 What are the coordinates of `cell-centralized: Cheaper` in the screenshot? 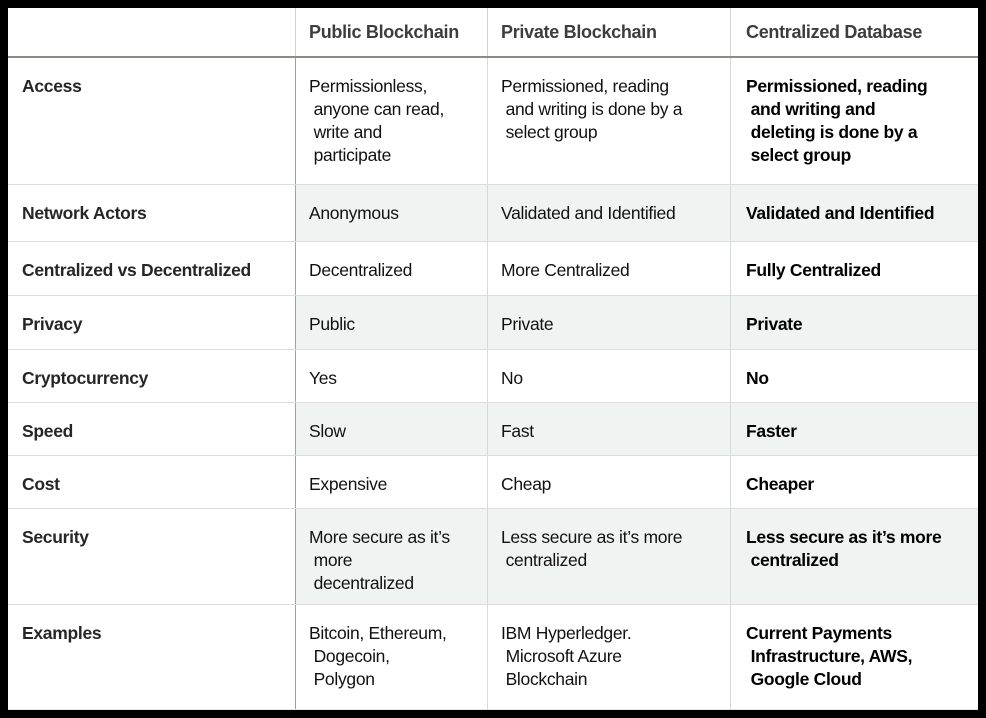 It's located at (854, 482).